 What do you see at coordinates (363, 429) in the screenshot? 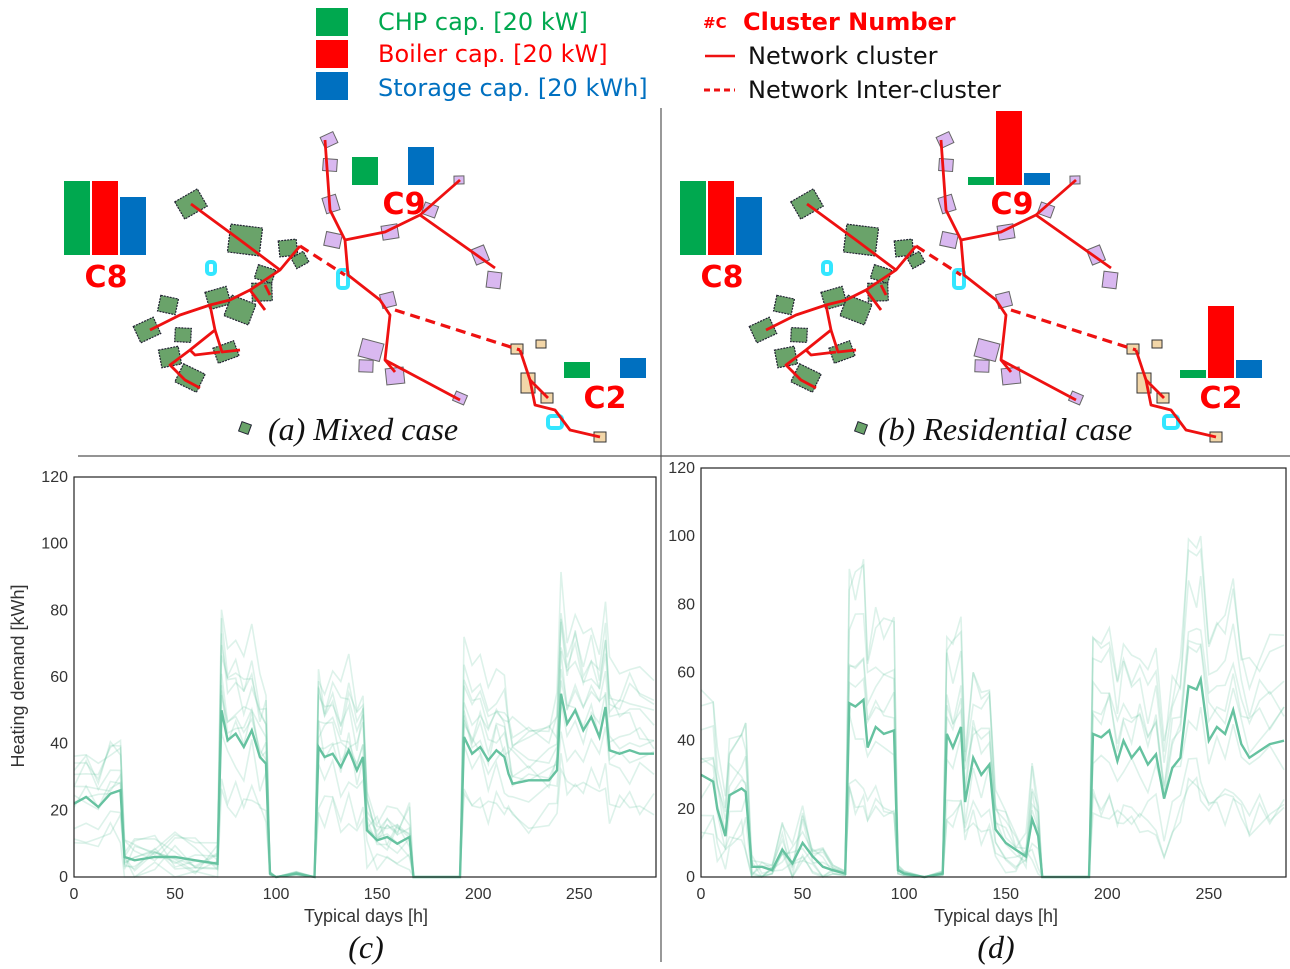
I see `map-a-caption: (a) Mixed case` at bounding box center [363, 429].